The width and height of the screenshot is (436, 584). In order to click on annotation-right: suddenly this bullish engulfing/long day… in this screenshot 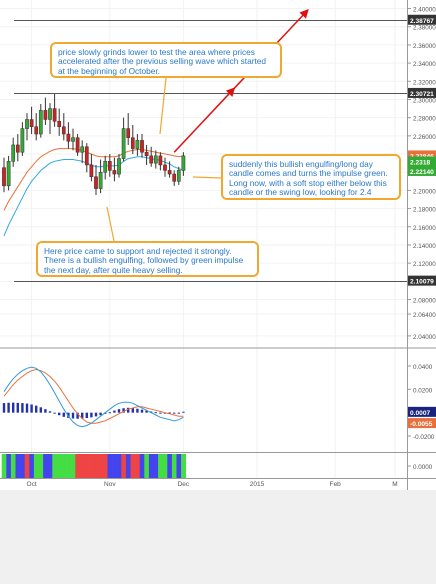, I will do `click(311, 177)`.